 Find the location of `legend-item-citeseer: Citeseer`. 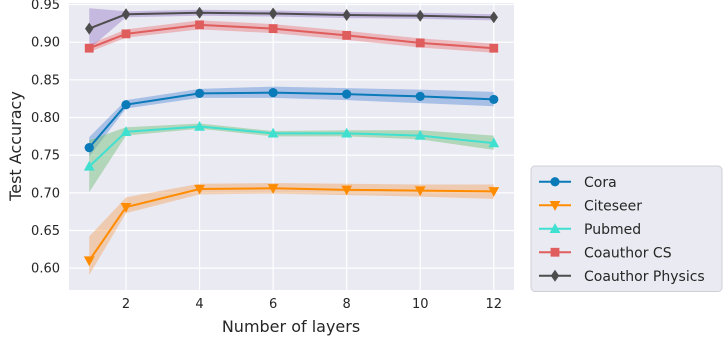

legend-item-citeseer: Citeseer is located at coordinates (590, 206).